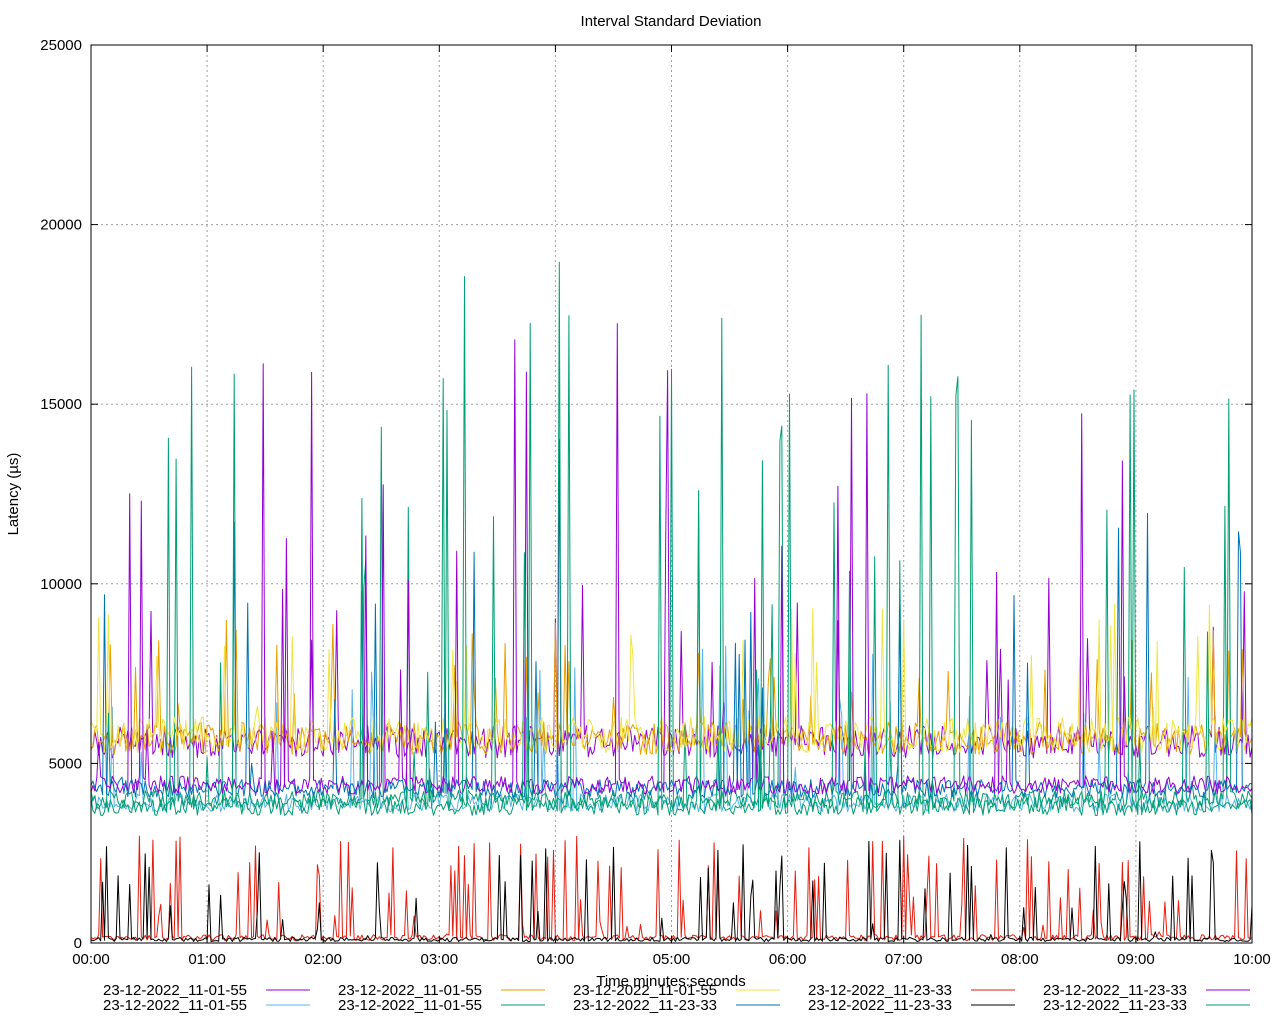 This screenshot has width=1280, height=1024. What do you see at coordinates (13, 494) in the screenshot?
I see `y-axis-label: Latency (µs)` at bounding box center [13, 494].